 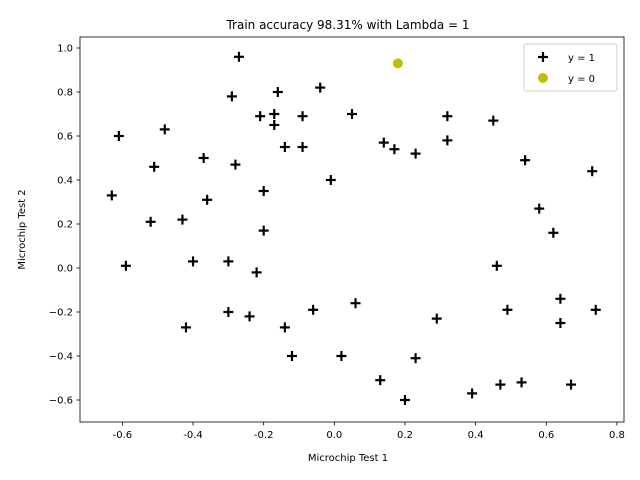 What do you see at coordinates (61, 357) in the screenshot?
I see `y-tick-label: −0.4` at bounding box center [61, 357].